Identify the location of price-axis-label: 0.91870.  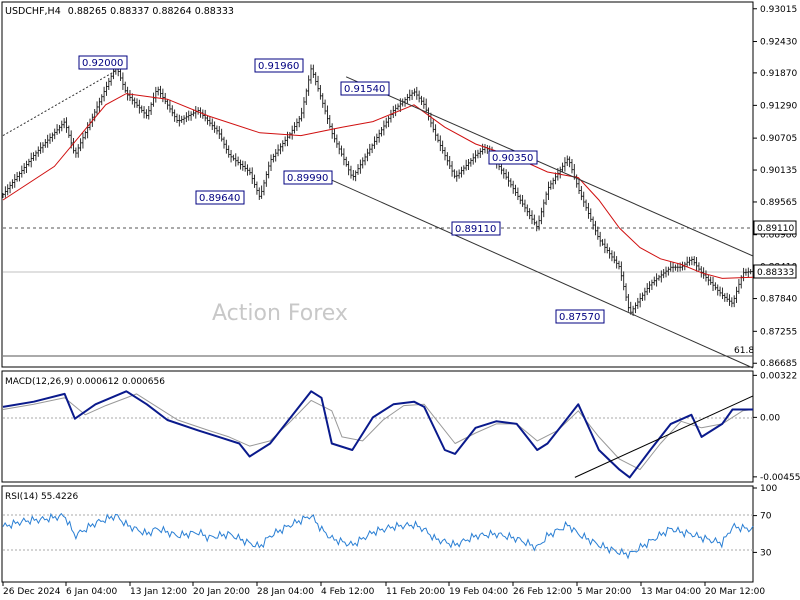
(778, 74).